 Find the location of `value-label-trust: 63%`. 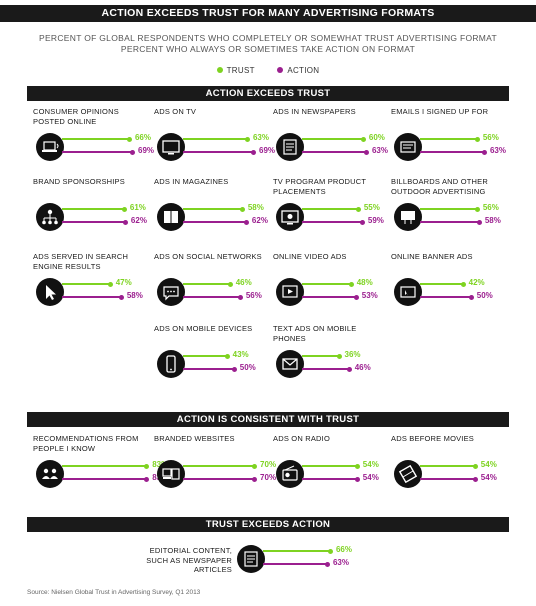

value-label-trust: 63% is located at coordinates (260, 137).